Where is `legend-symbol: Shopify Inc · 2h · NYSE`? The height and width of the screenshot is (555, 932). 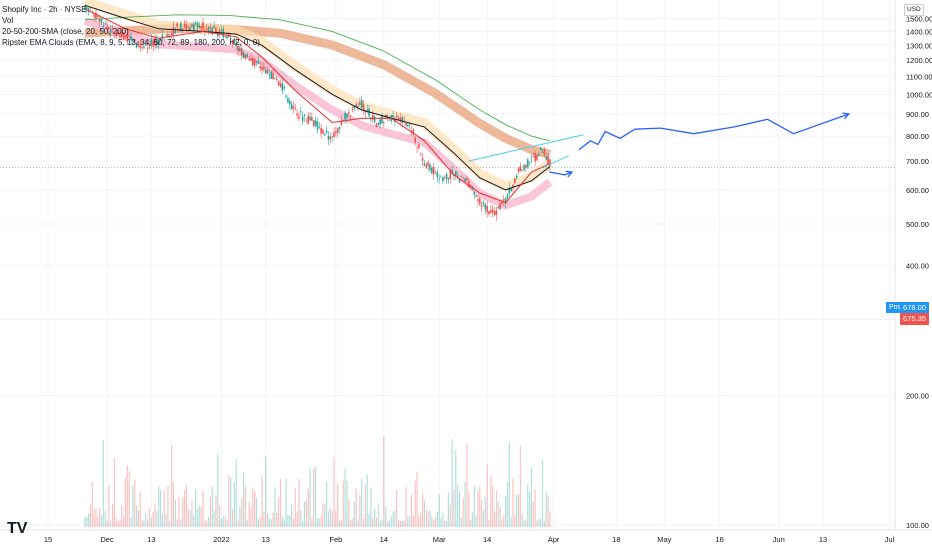
legend-symbol: Shopify Inc · 2h · NYSE is located at coordinates (44, 9).